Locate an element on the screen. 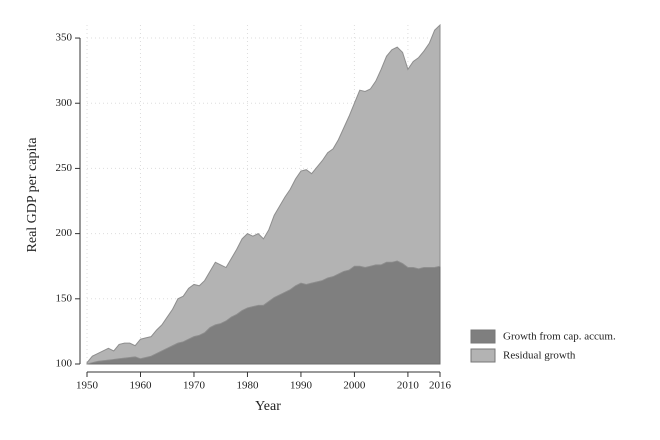 The image size is (660, 440). x-tick-label: 1960 is located at coordinates (140, 386).